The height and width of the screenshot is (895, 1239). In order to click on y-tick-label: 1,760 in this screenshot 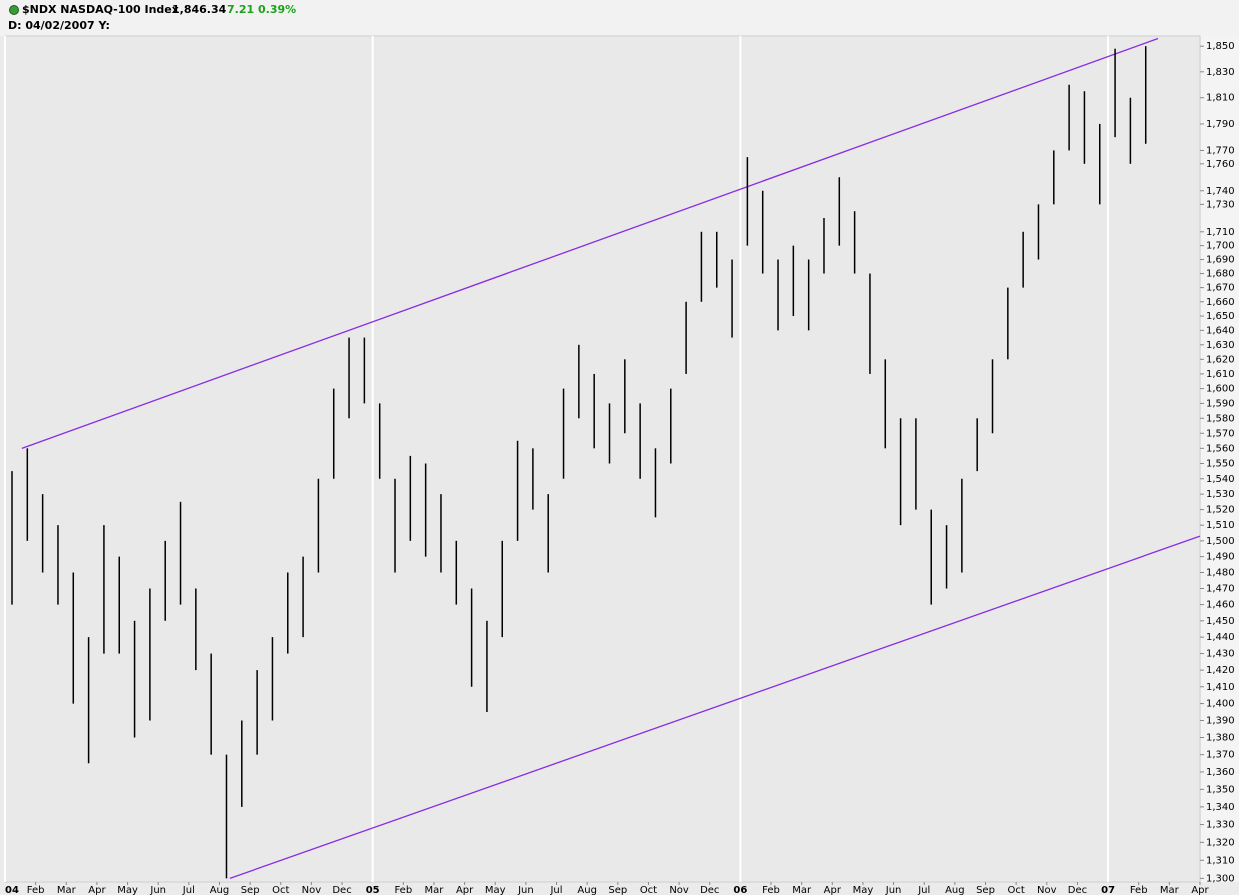, I will do `click(1220, 164)`.